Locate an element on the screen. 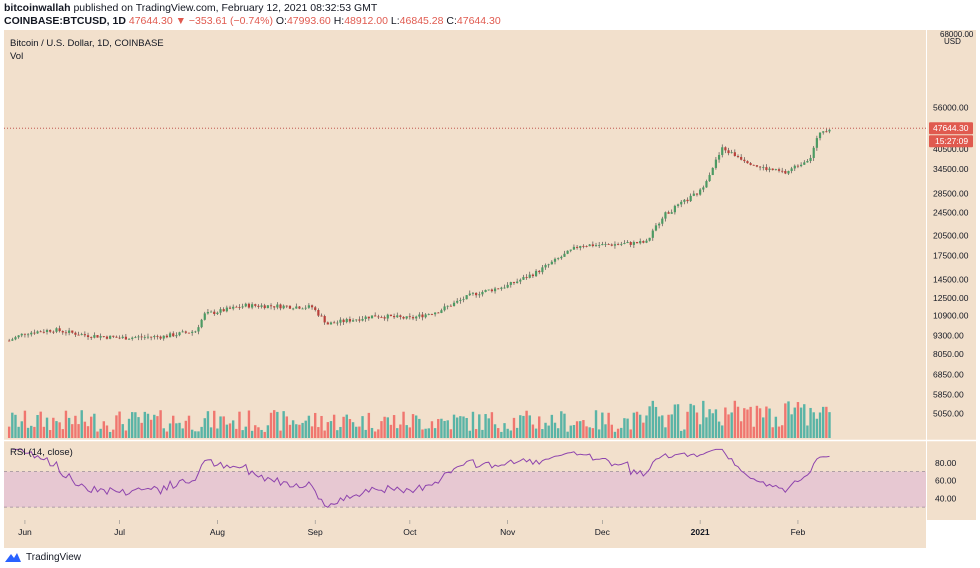  price-axis-tick: 14500.00 is located at coordinates (951, 279).